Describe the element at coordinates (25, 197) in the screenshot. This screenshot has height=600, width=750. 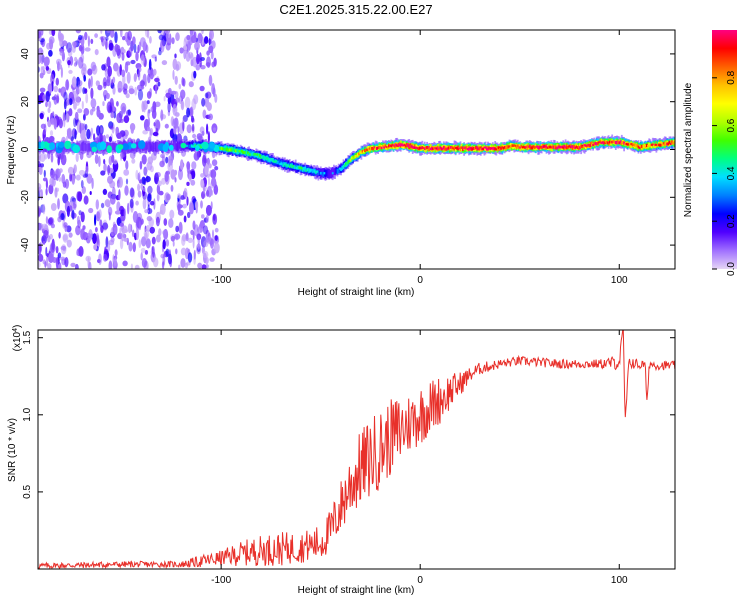
I see `y-tick-label: -20` at that location.